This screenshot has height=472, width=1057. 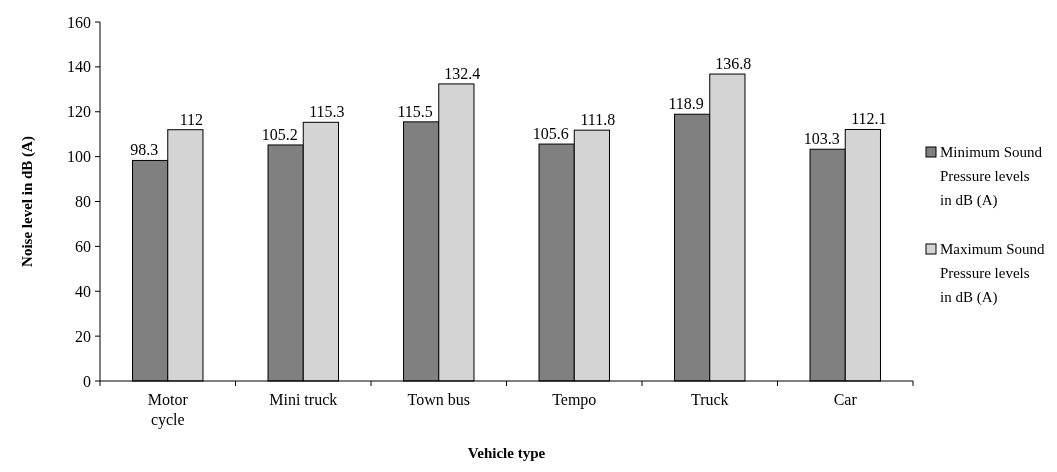 I want to click on y-tick-label: 80, so click(x=83, y=202).